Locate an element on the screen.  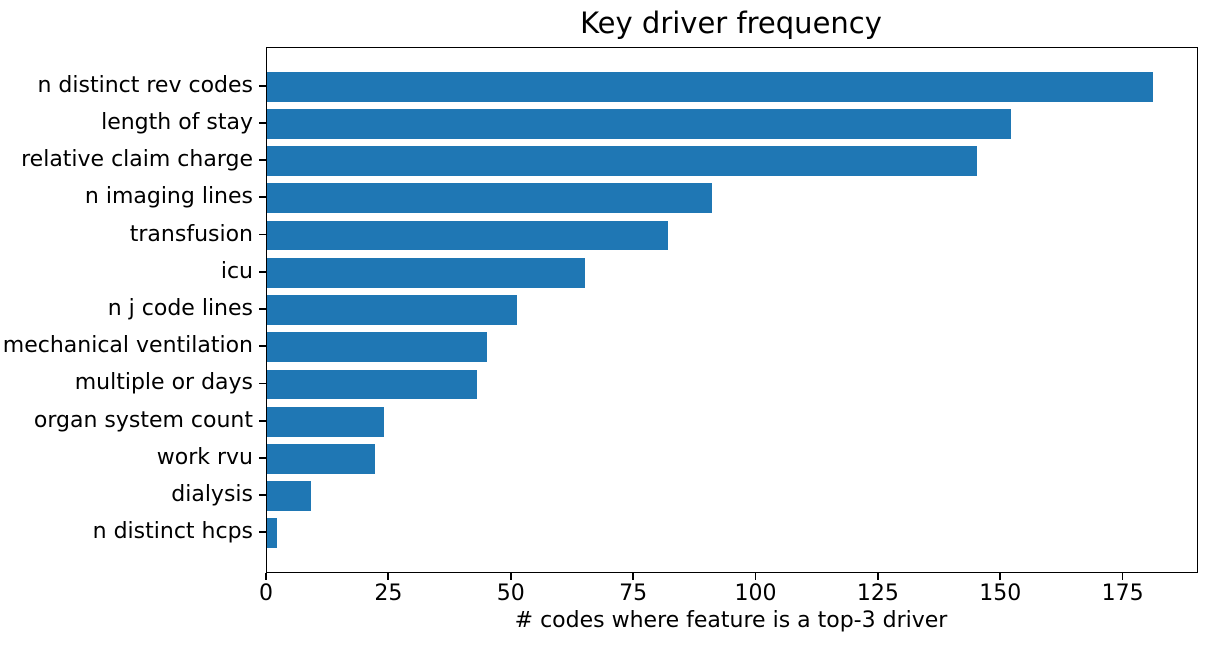
y-tick-label: dialysis is located at coordinates (212, 495).